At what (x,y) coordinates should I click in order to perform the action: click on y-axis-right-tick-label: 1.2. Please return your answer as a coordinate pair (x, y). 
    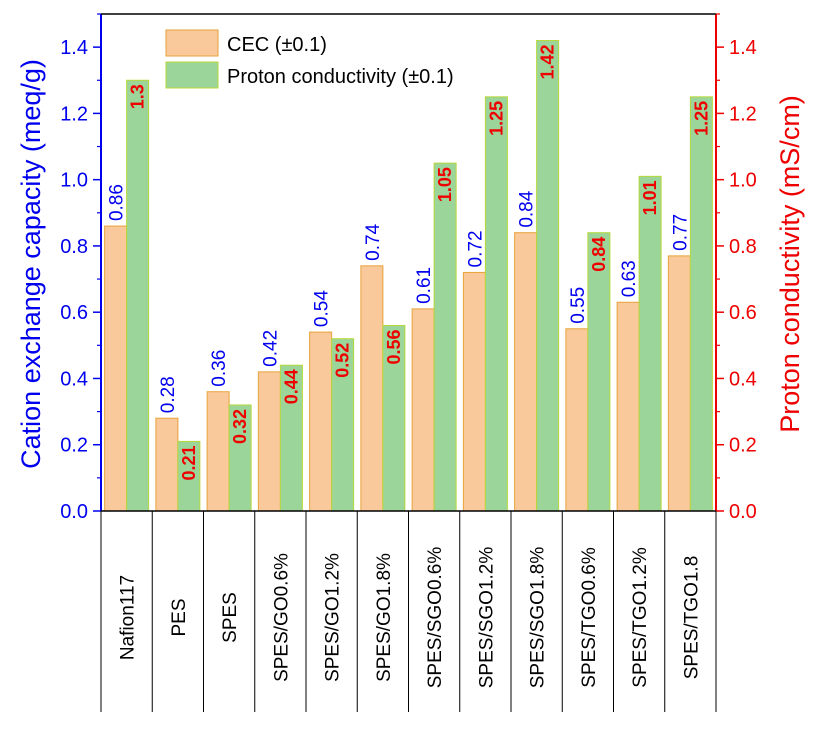
    Looking at the image, I should click on (743, 114).